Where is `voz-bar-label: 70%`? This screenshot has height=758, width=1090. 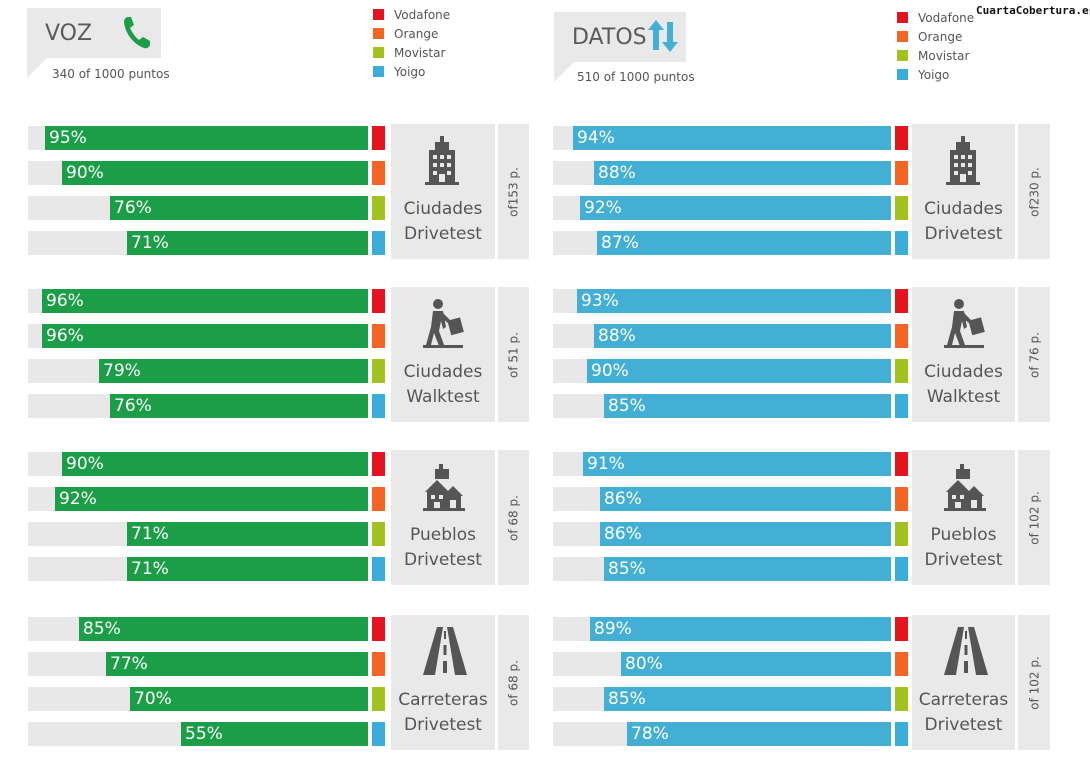 voz-bar-label: 70% is located at coordinates (153, 699).